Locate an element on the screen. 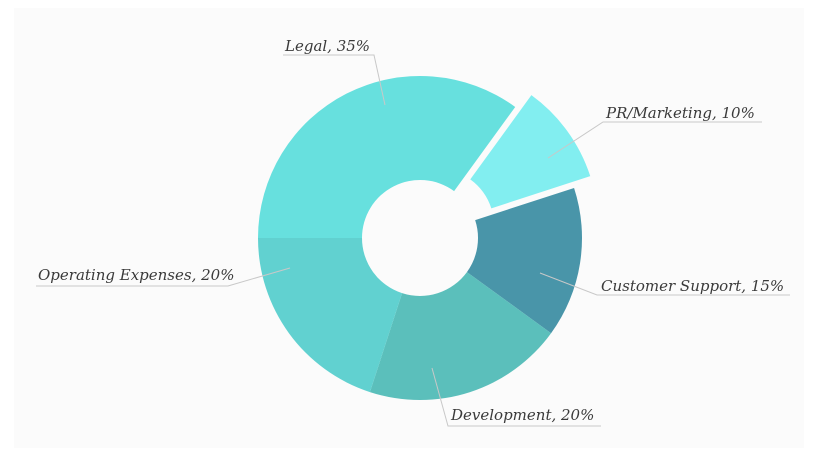 This screenshot has width=828, height=451. slice-label-development: Development, 20% is located at coordinates (522, 415).